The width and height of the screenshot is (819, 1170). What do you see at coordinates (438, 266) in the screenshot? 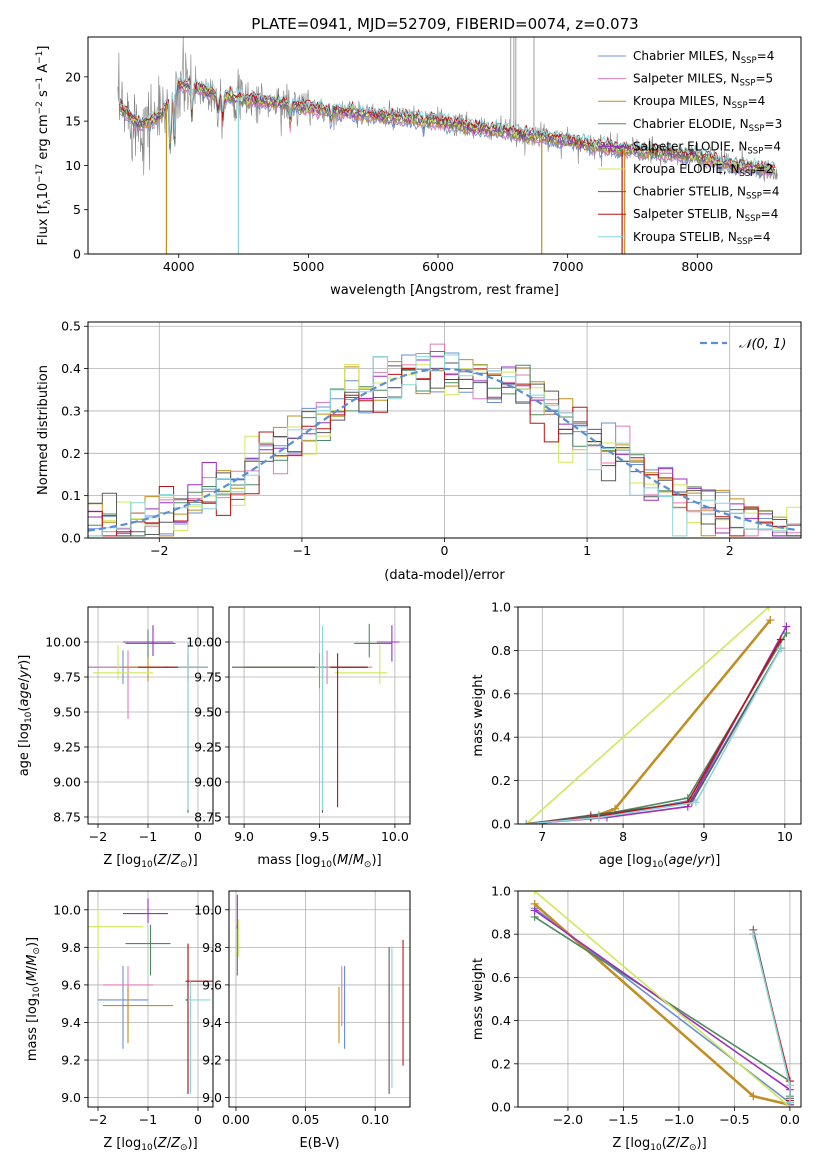
I see `x-tick-label: 6000` at bounding box center [438, 266].